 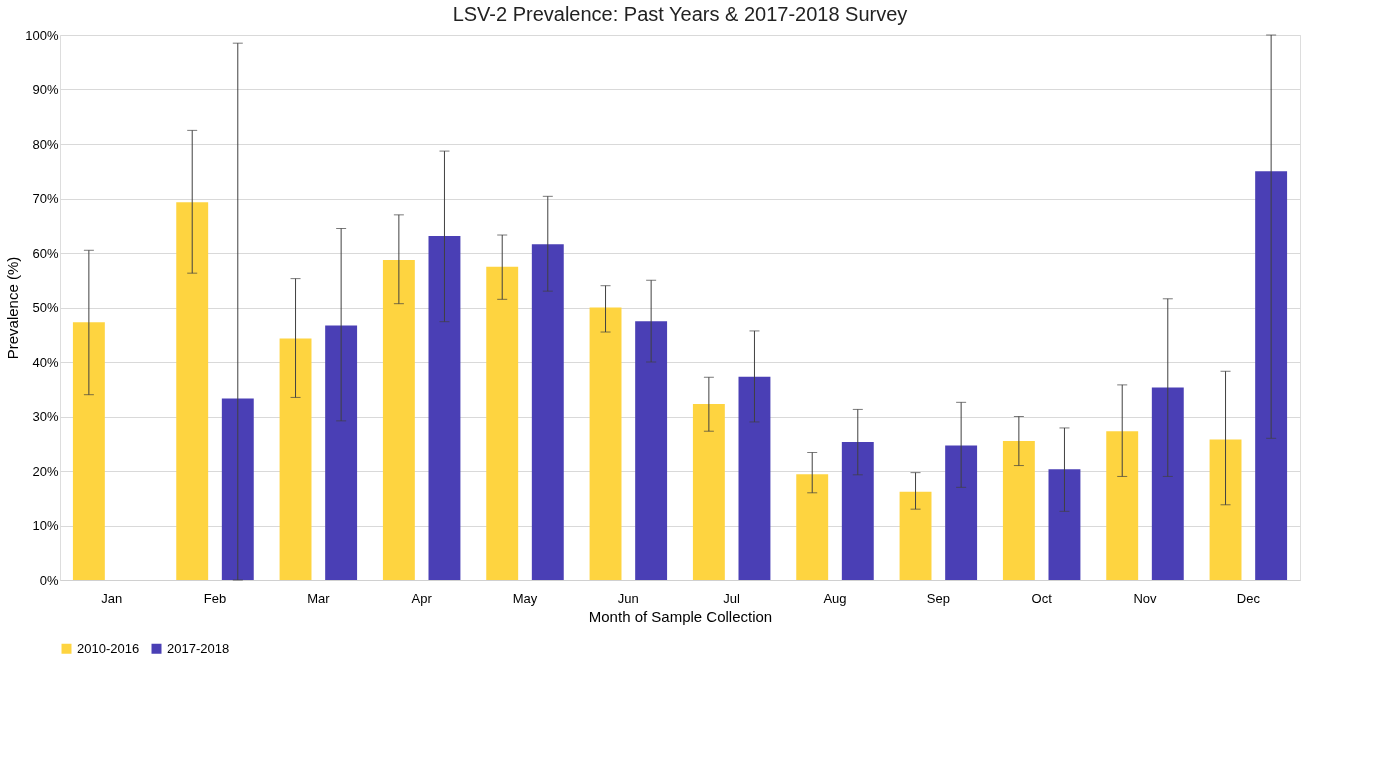 I want to click on x-tick-label: Jul, so click(x=732, y=598).